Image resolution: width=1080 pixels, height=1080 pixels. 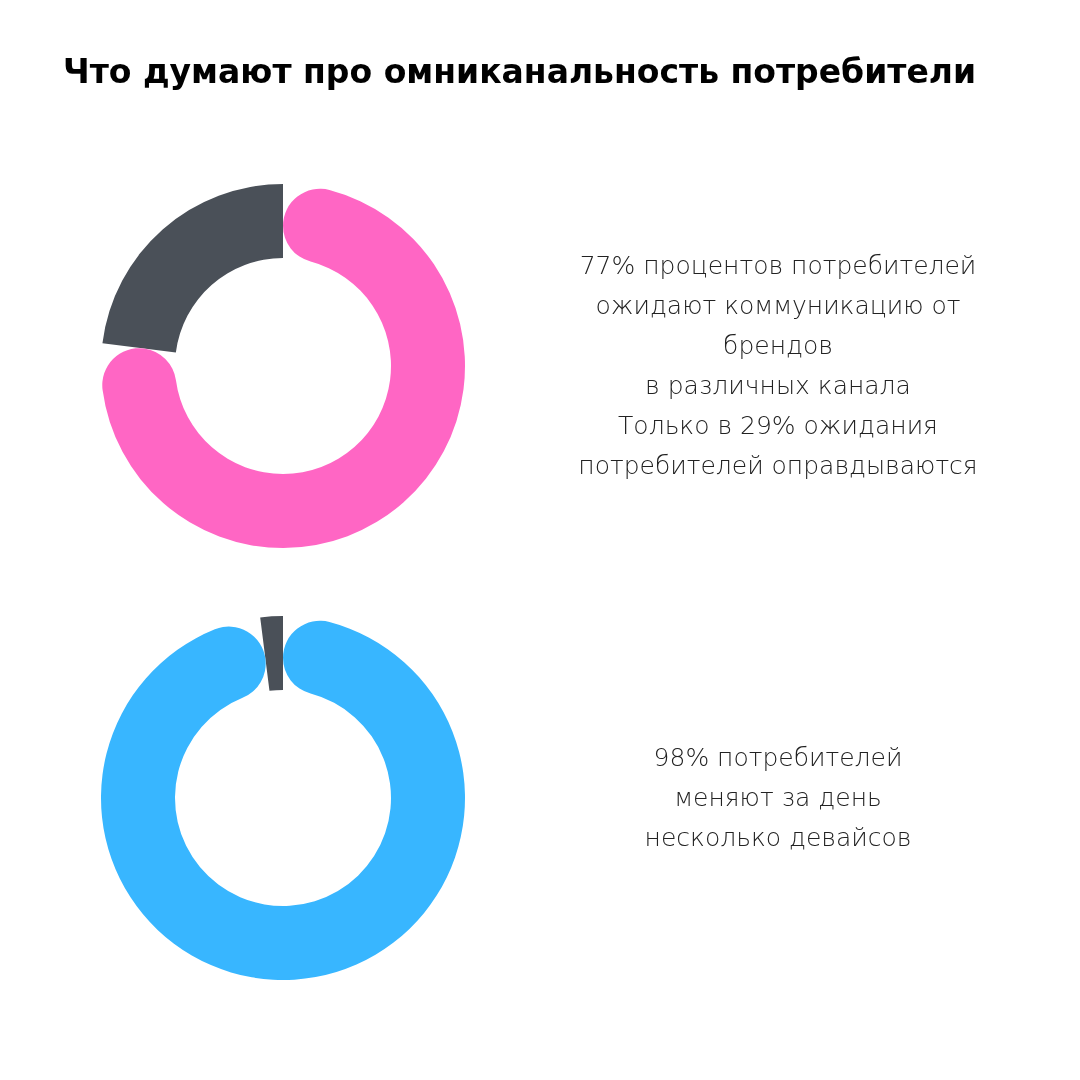 I want to click on chart-title: Что думают про омниканальность потребители, so click(x=520, y=71).